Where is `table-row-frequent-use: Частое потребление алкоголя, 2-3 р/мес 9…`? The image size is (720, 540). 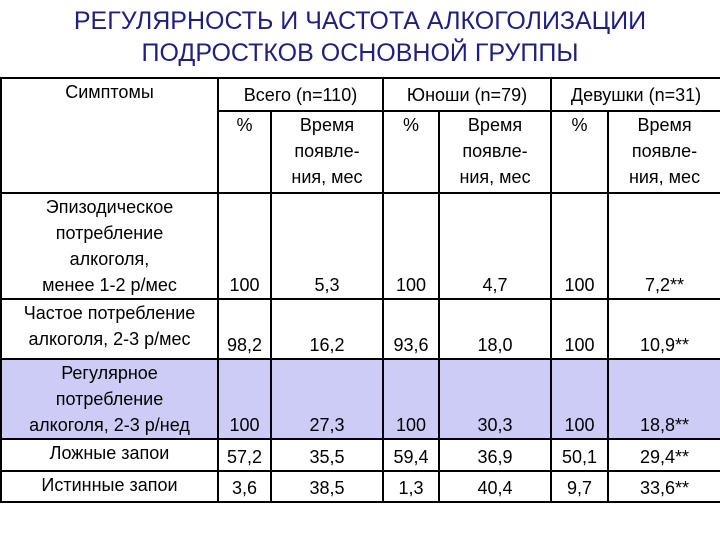
table-row-frequent-use: Частое потребление алкоголя, 2-3 р/мес 9… is located at coordinates (360, 329).